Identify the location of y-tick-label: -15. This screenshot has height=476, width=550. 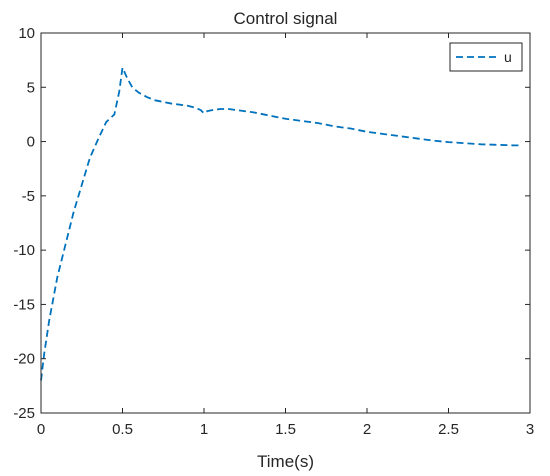
(24, 304).